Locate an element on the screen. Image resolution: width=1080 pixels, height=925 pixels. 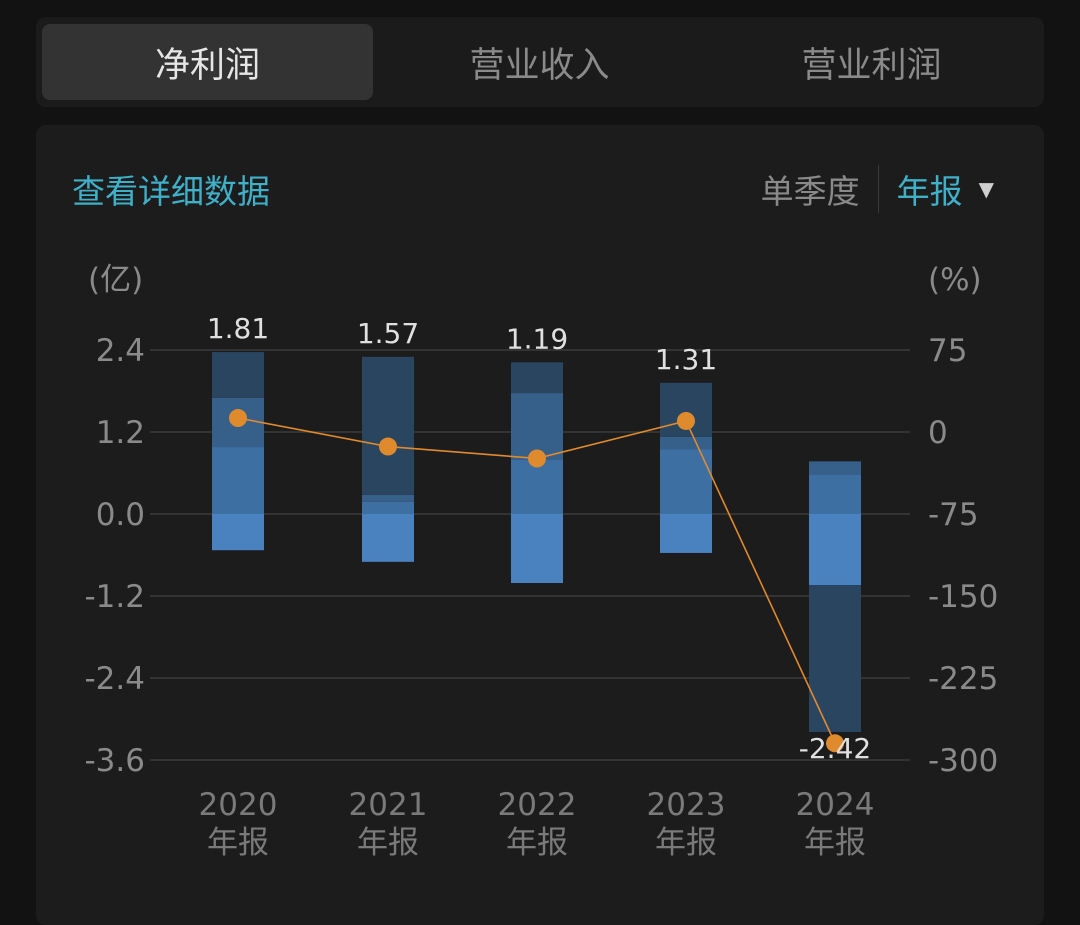
left-tick-label: -2.4 is located at coordinates (115, 679).